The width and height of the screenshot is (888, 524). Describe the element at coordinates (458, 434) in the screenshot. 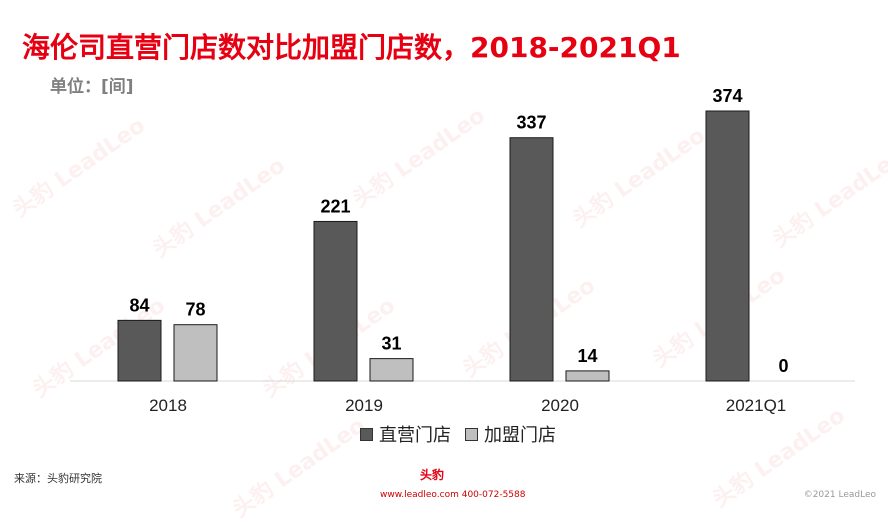

I see `legend: 直营门店 加盟门店` at that location.